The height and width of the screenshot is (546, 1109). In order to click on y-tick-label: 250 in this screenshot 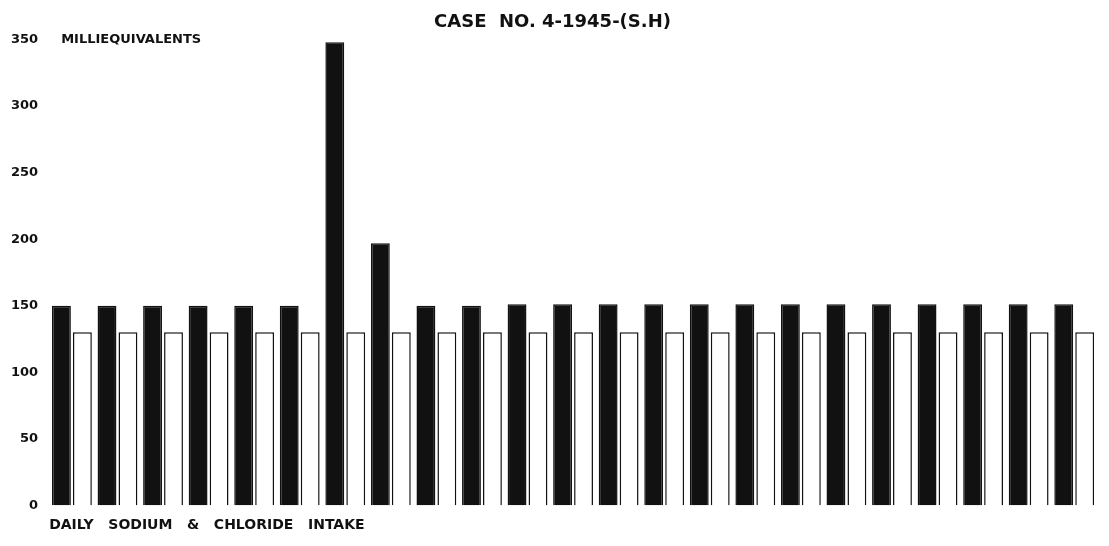, I will do `click(25, 171)`.